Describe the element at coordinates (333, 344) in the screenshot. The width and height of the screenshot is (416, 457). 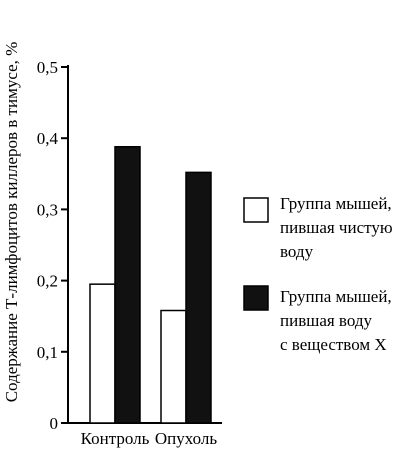
I see `legend-label-line: с веществом X` at that location.